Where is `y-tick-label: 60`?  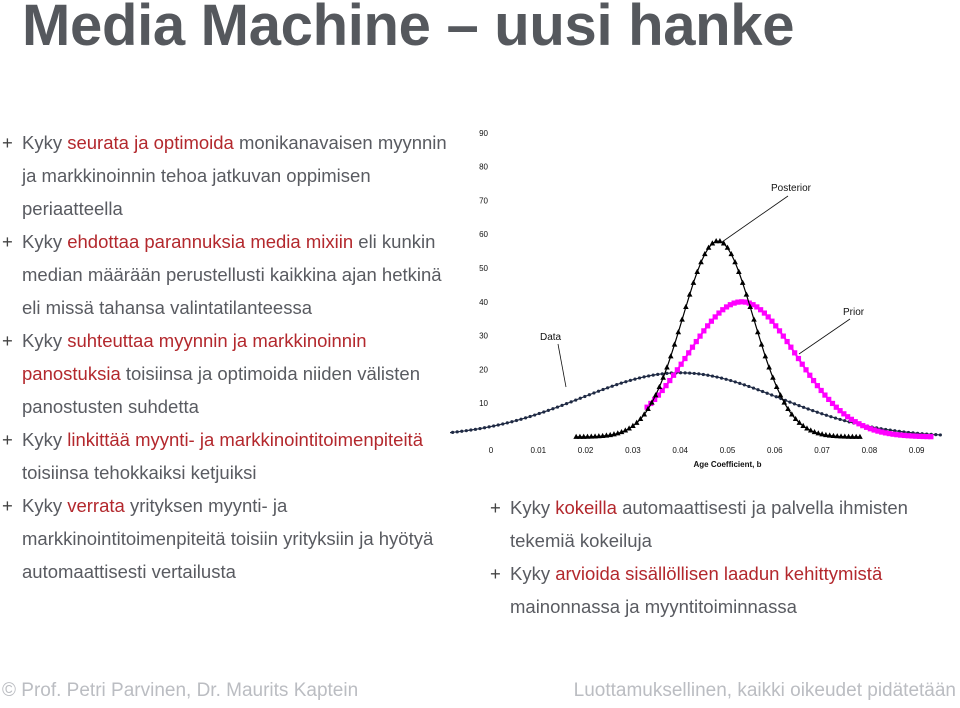
y-tick-label: 60 is located at coordinates (483, 234).